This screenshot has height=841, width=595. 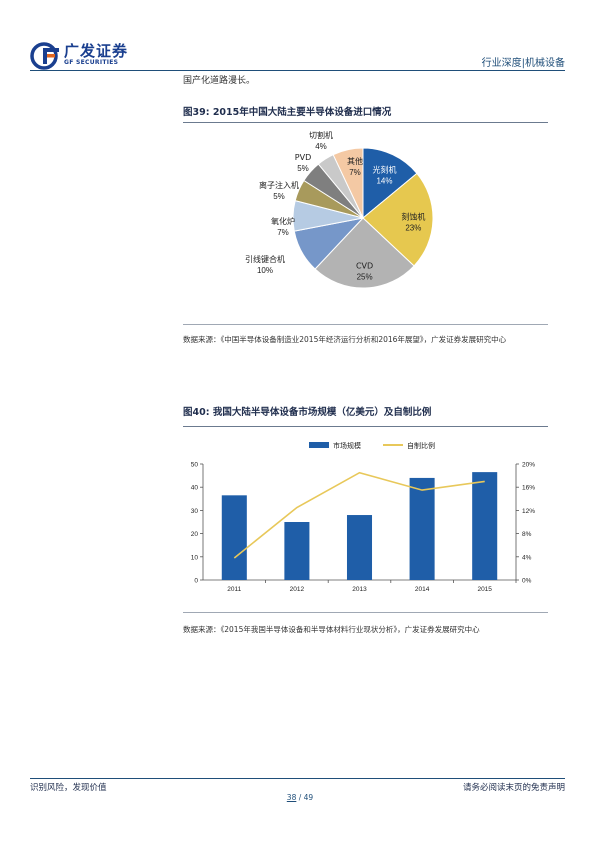 What do you see at coordinates (195, 511) in the screenshot?
I see `y-left-tick-label: 30` at bounding box center [195, 511].